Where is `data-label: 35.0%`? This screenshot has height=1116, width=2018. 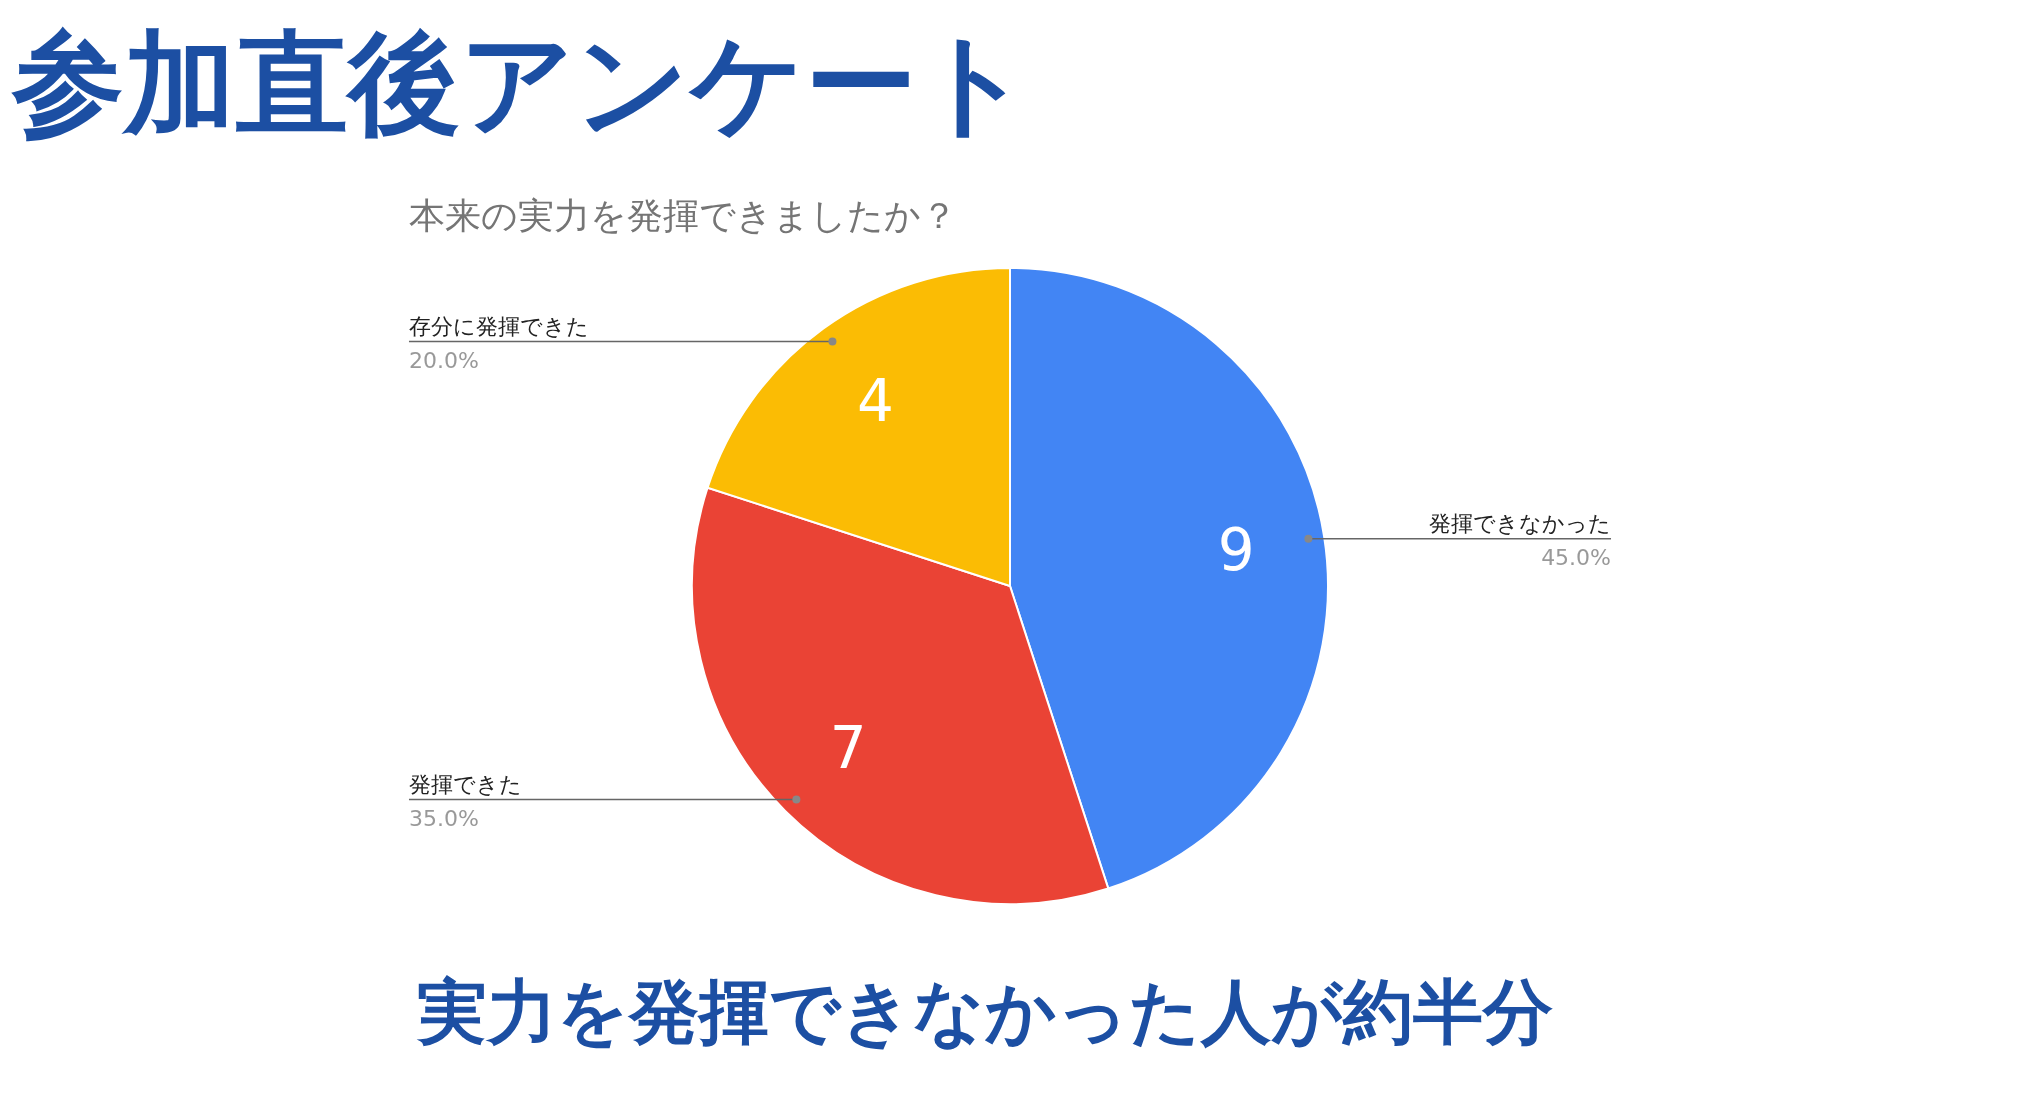
data-label: 35.0% is located at coordinates (443, 818).